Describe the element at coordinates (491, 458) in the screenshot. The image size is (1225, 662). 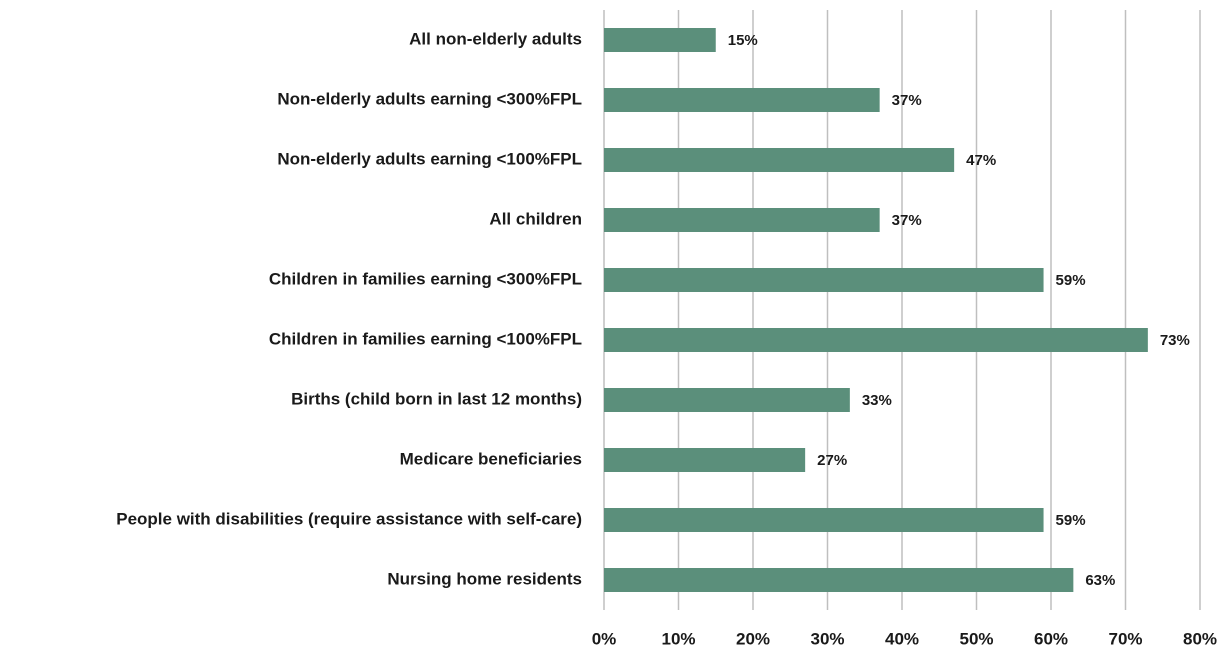
I see `y-tick-label: Medicare beneficiaries` at that location.